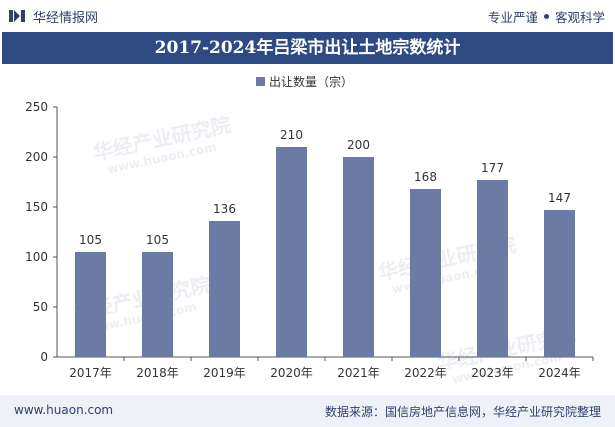 The image size is (615, 427). Describe the element at coordinates (36, 257) in the screenshot. I see `y-tick-label: 100` at that location.